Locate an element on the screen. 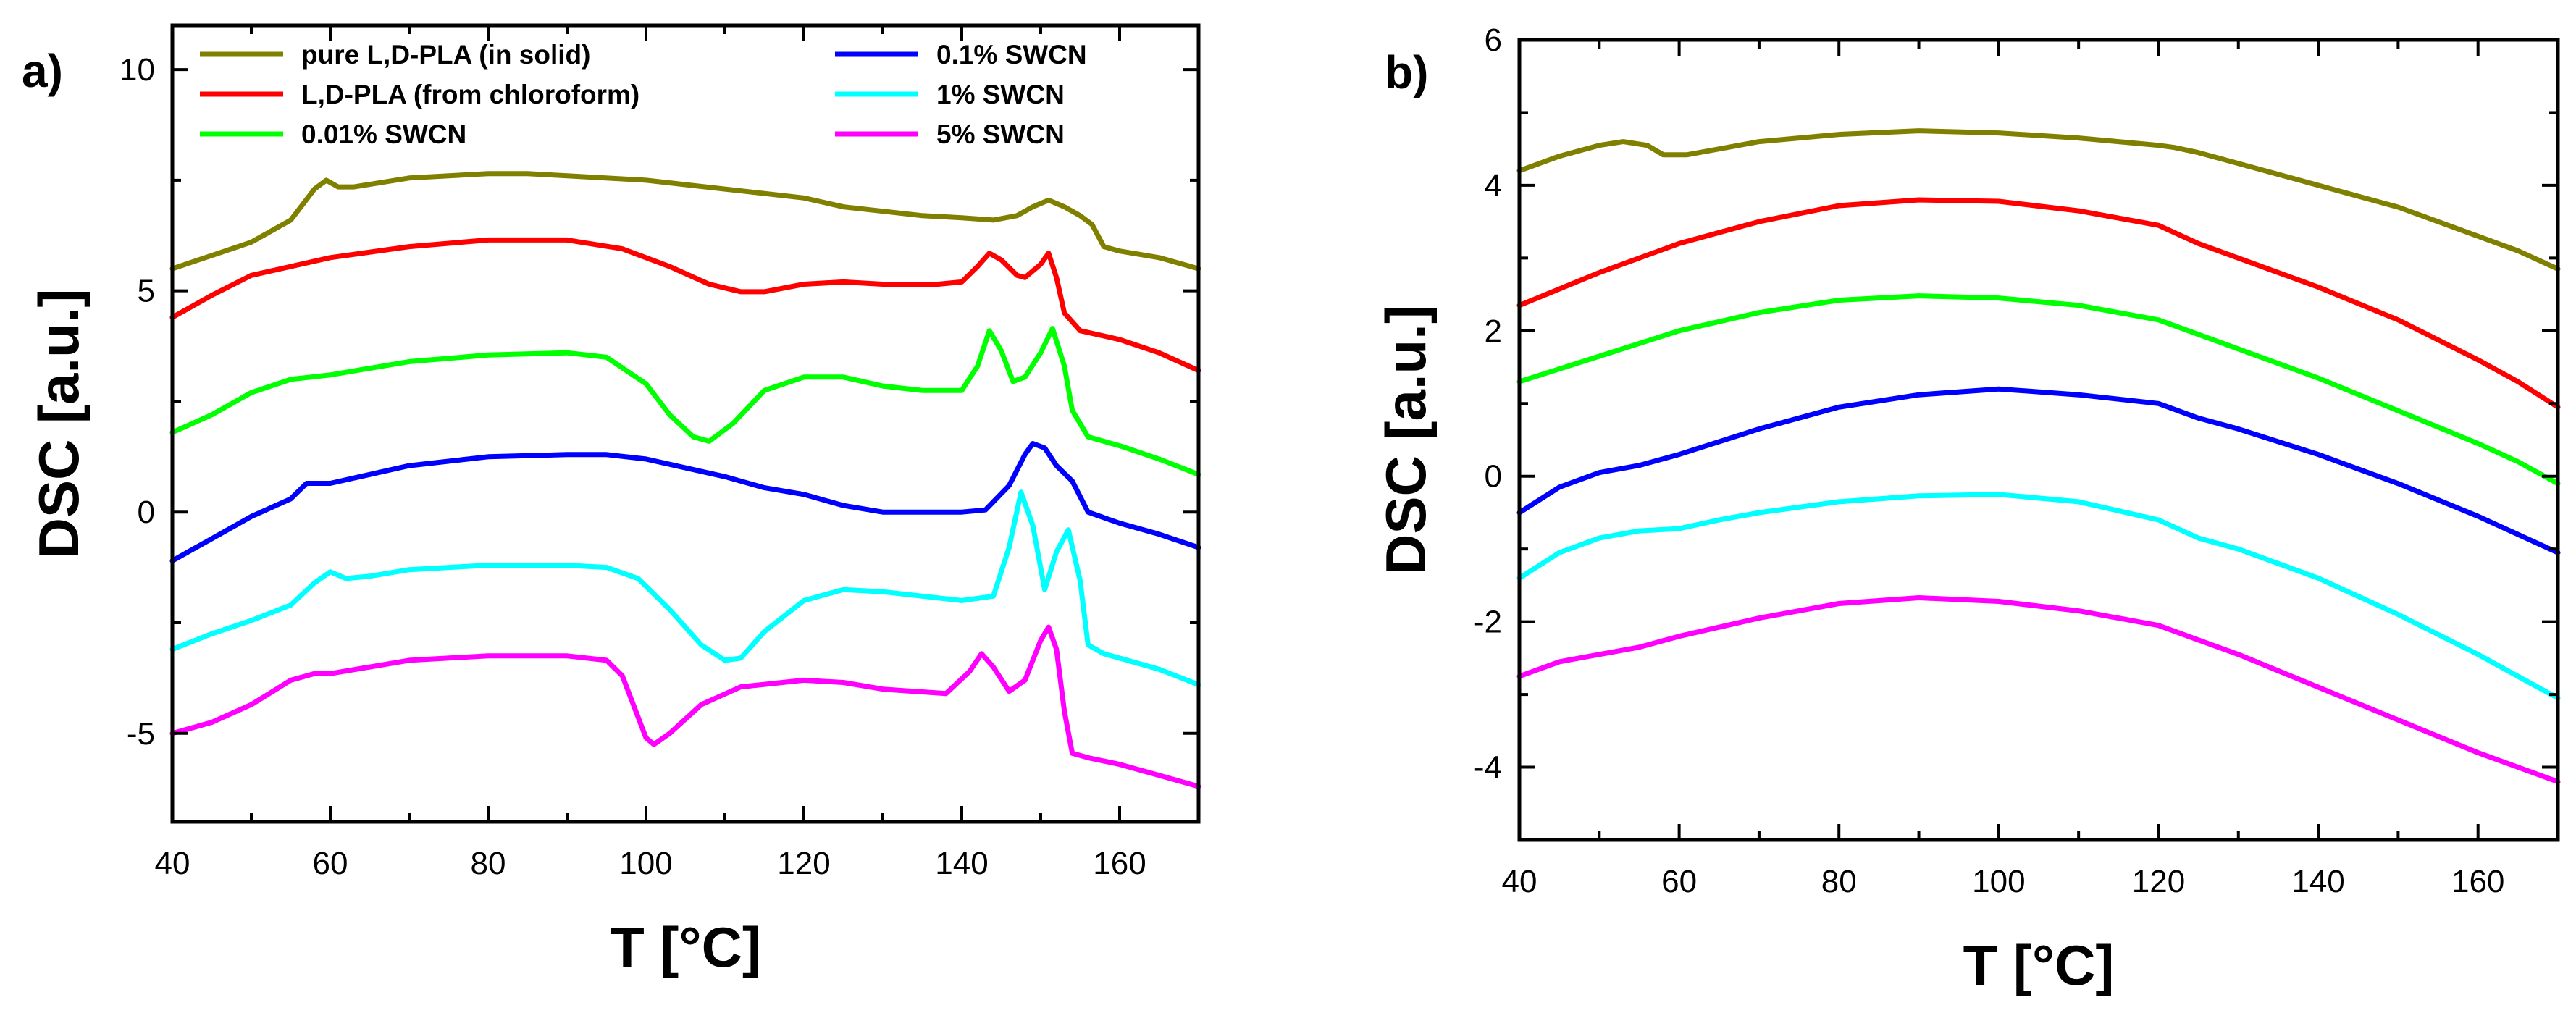 This screenshot has width=2576, height=1013. series-line-b-0-01-swcn is located at coordinates (2038, 390).